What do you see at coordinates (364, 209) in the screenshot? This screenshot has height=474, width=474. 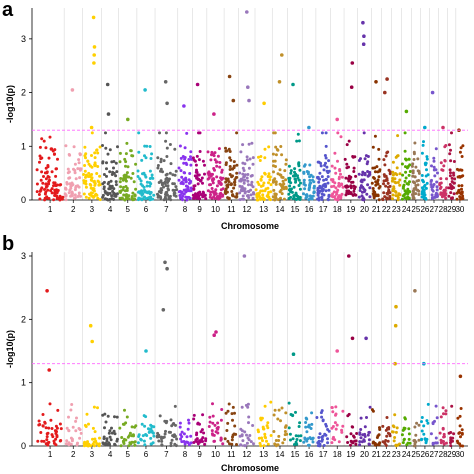 I see `x-tick-label-chr-20: 20` at bounding box center [364, 209].